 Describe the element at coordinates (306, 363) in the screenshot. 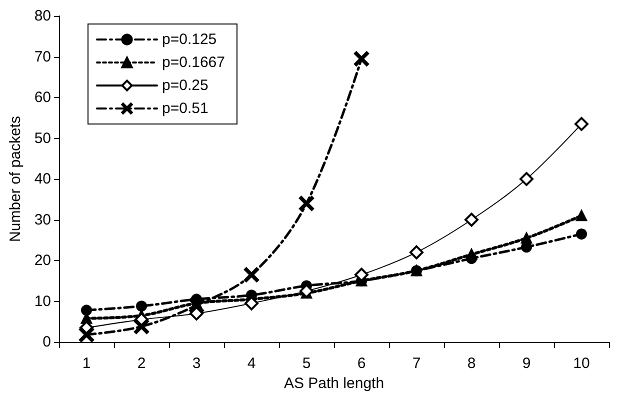

I see `x-tick-label: 5` at that location.